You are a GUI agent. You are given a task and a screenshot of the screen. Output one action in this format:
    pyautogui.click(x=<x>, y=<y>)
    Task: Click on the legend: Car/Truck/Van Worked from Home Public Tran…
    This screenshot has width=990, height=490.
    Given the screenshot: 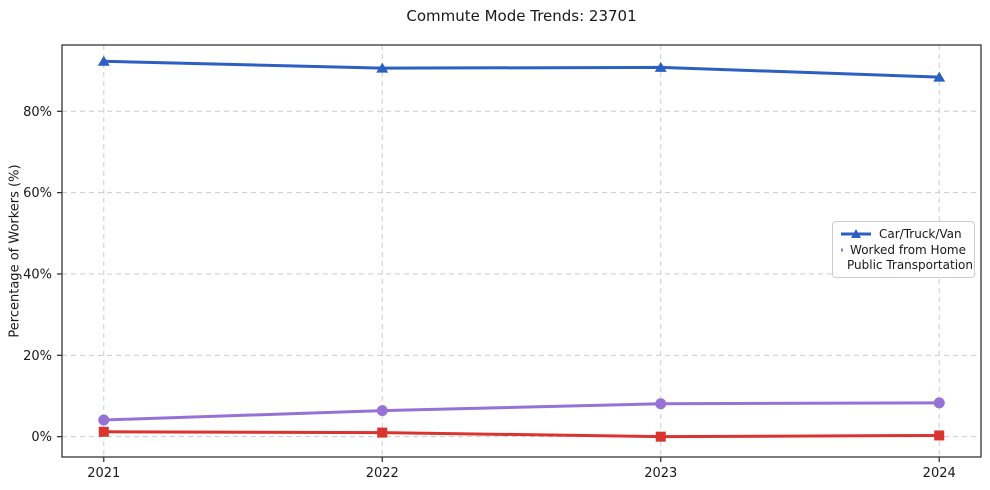 What is the action you would take?
    pyautogui.click(x=903, y=249)
    